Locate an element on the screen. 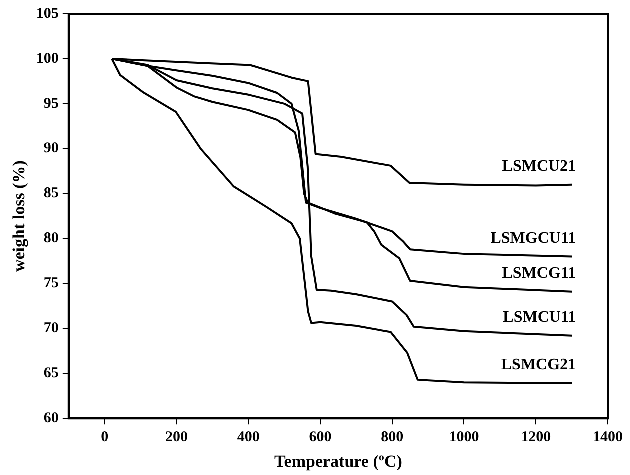 The height and width of the screenshot is (475, 630). y-axis-title: weight loss (%) is located at coordinates (19, 216).